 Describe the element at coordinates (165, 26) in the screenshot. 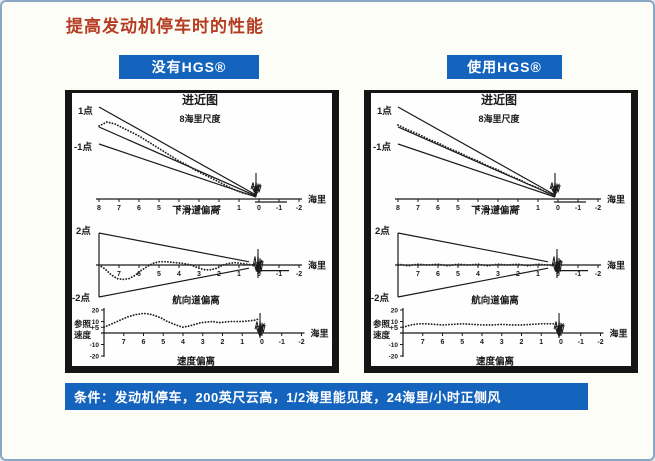

I see `page-title: 提高发动机停车时的性能` at that location.